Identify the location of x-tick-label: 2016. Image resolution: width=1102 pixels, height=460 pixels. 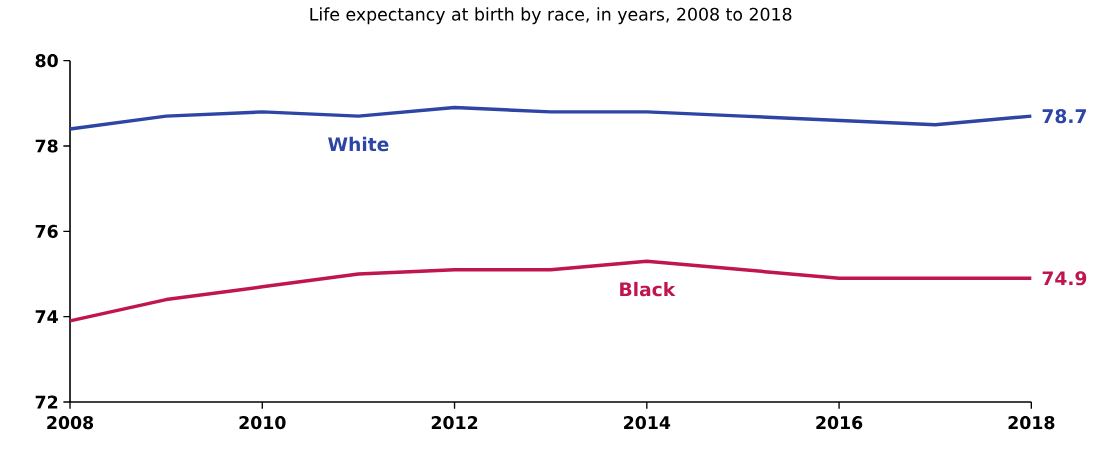
(839, 423).